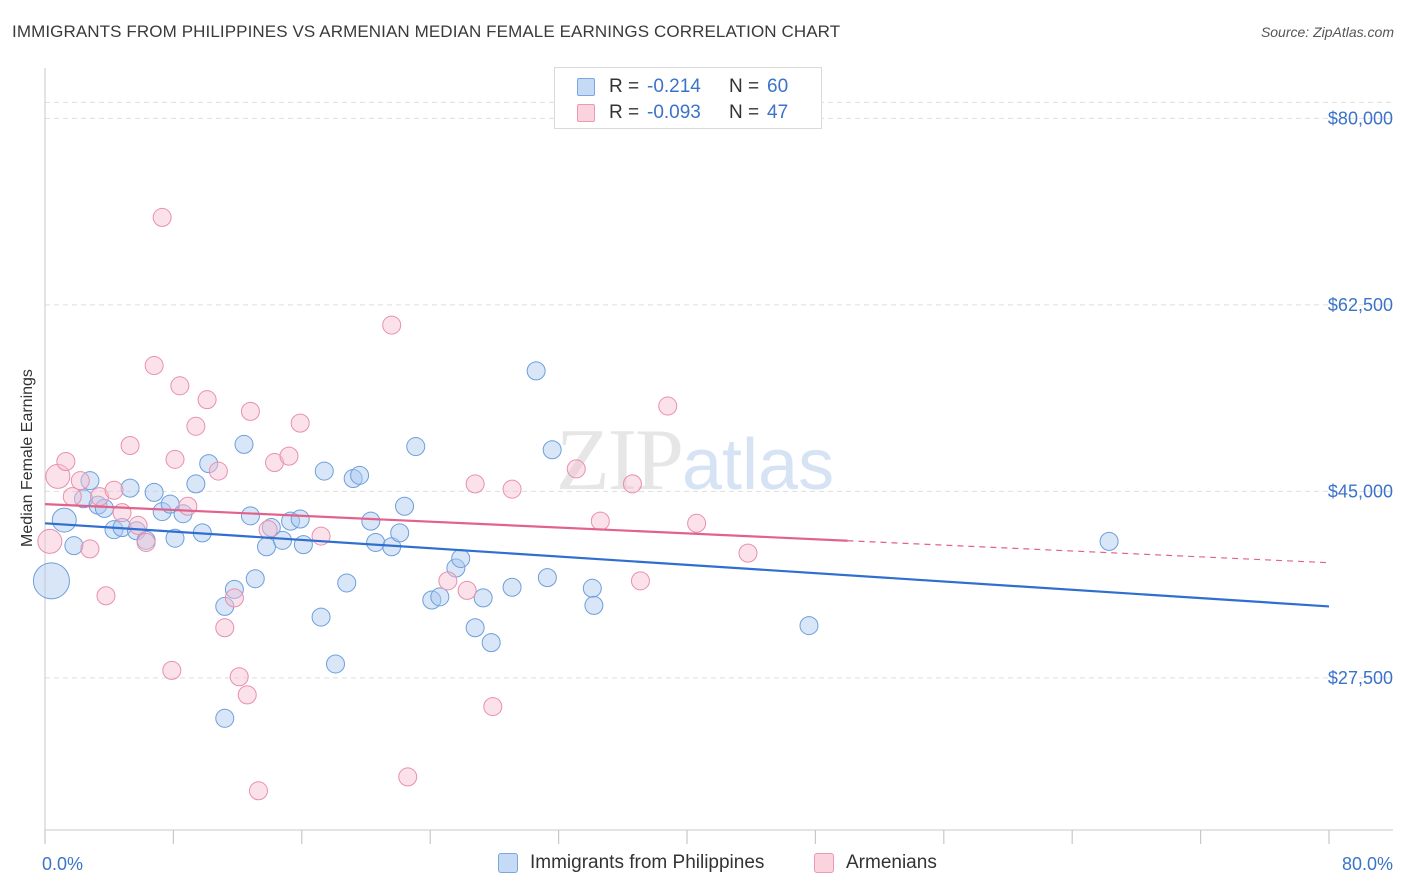 The width and height of the screenshot is (1406, 892). I want to click on x-tick-label: 80.0%, so click(1367, 864).